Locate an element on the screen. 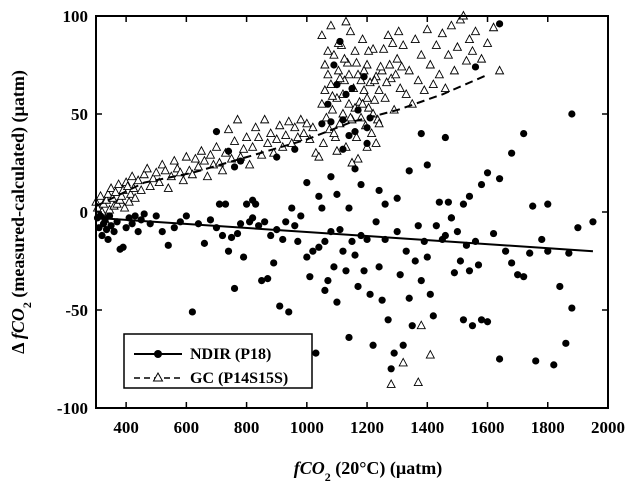 This screenshot has width=640, height=484. y-axis-title-main: fCO is located at coordinates (18, 323).